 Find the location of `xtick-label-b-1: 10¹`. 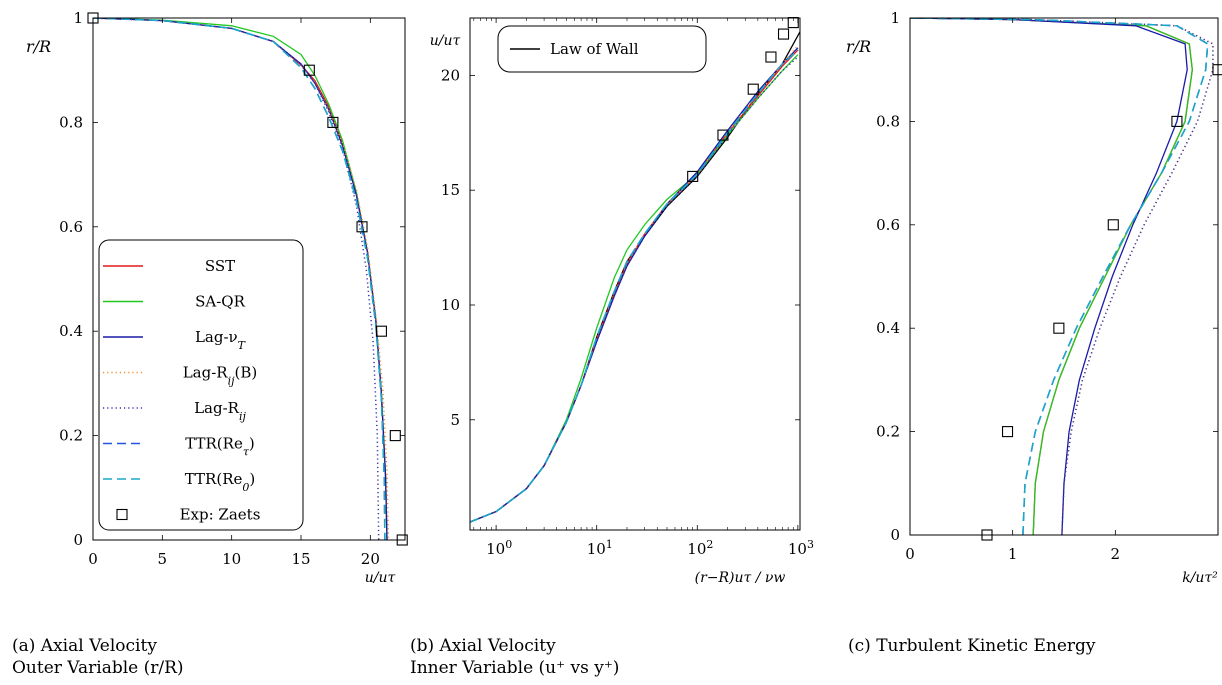

xtick-label-b-1: 10¹ is located at coordinates (600, 548).